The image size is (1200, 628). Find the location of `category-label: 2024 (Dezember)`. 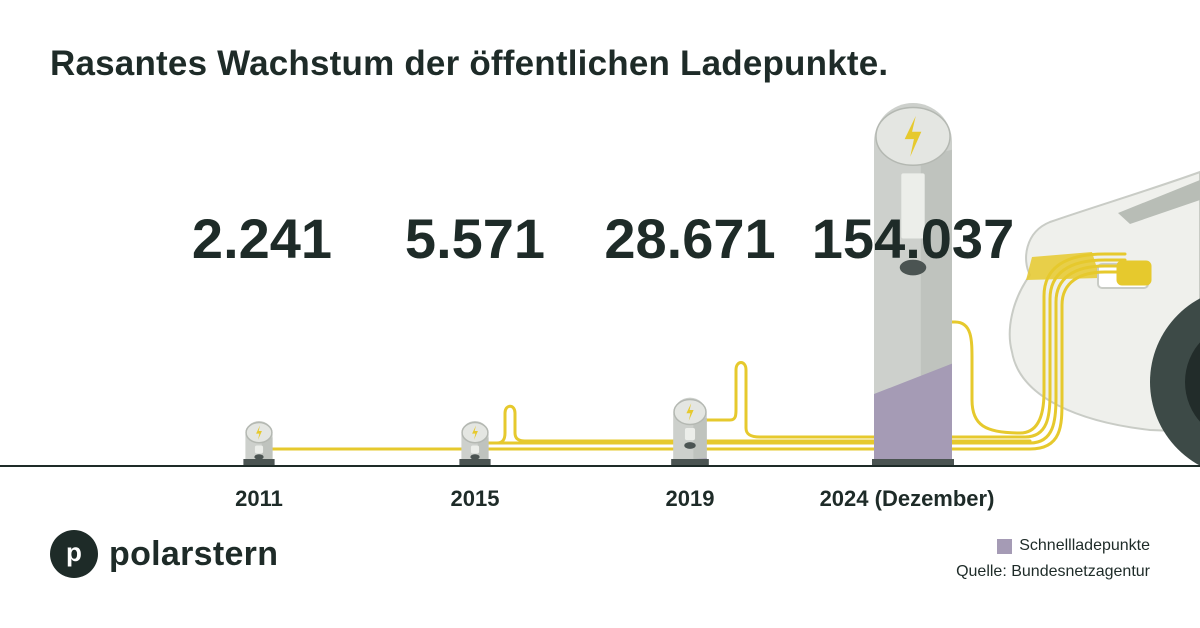

category-label: 2024 (Dezember) is located at coordinates (907, 498).